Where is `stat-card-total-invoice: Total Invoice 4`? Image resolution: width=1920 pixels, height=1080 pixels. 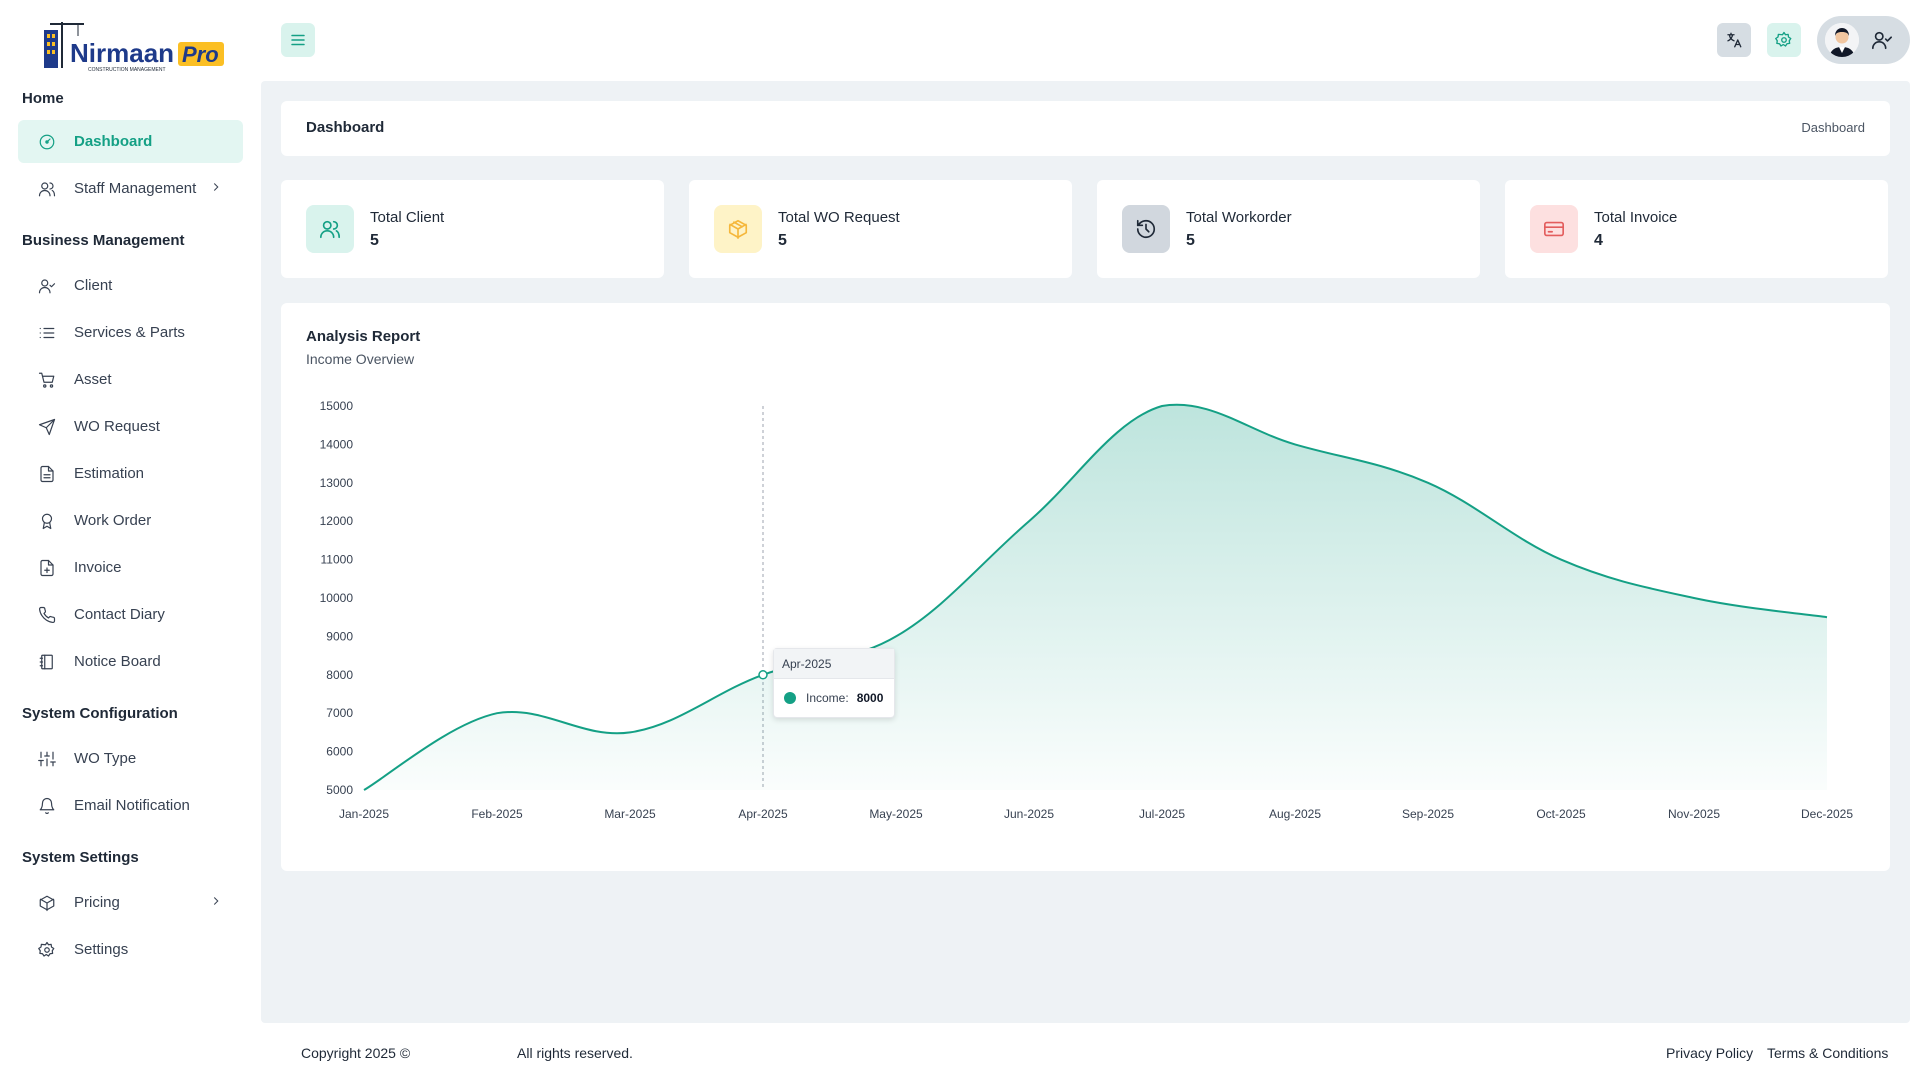 stat-card-total-invoice: Total Invoice 4 is located at coordinates (1696, 229).